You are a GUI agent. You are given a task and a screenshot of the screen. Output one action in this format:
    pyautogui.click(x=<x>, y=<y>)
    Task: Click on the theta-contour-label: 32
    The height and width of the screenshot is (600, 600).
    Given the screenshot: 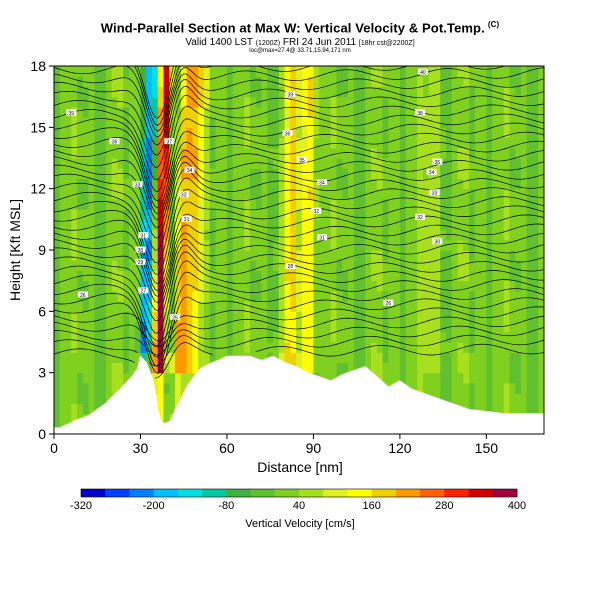 What is the action you would take?
    pyautogui.click(x=420, y=217)
    